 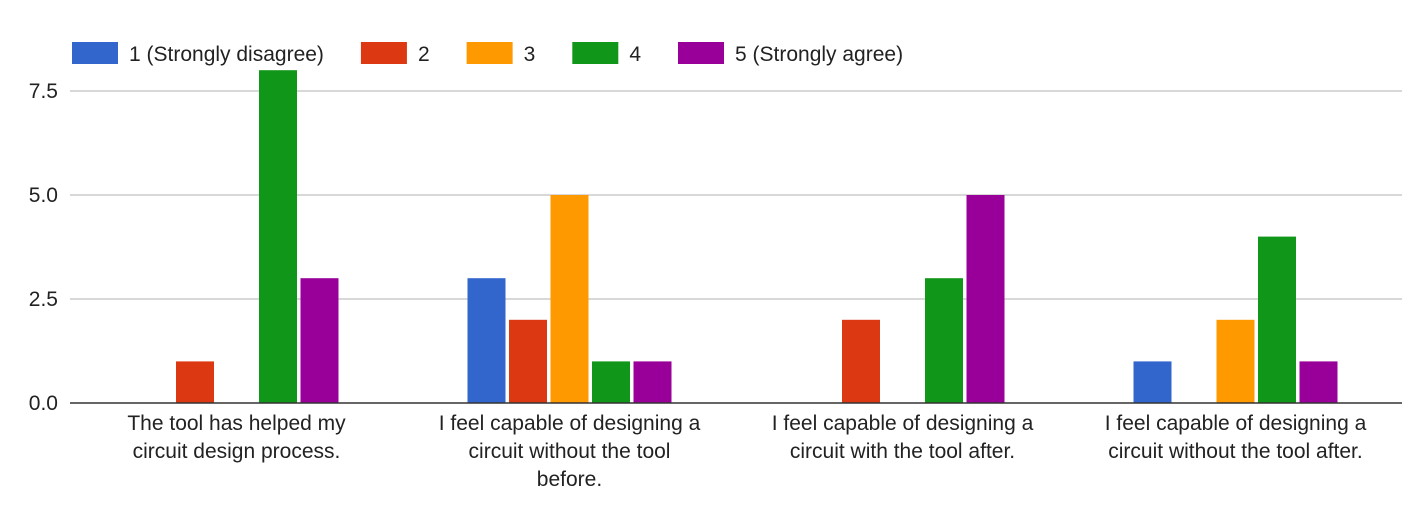 I want to click on y-tick-label: 5.0, so click(x=43, y=195).